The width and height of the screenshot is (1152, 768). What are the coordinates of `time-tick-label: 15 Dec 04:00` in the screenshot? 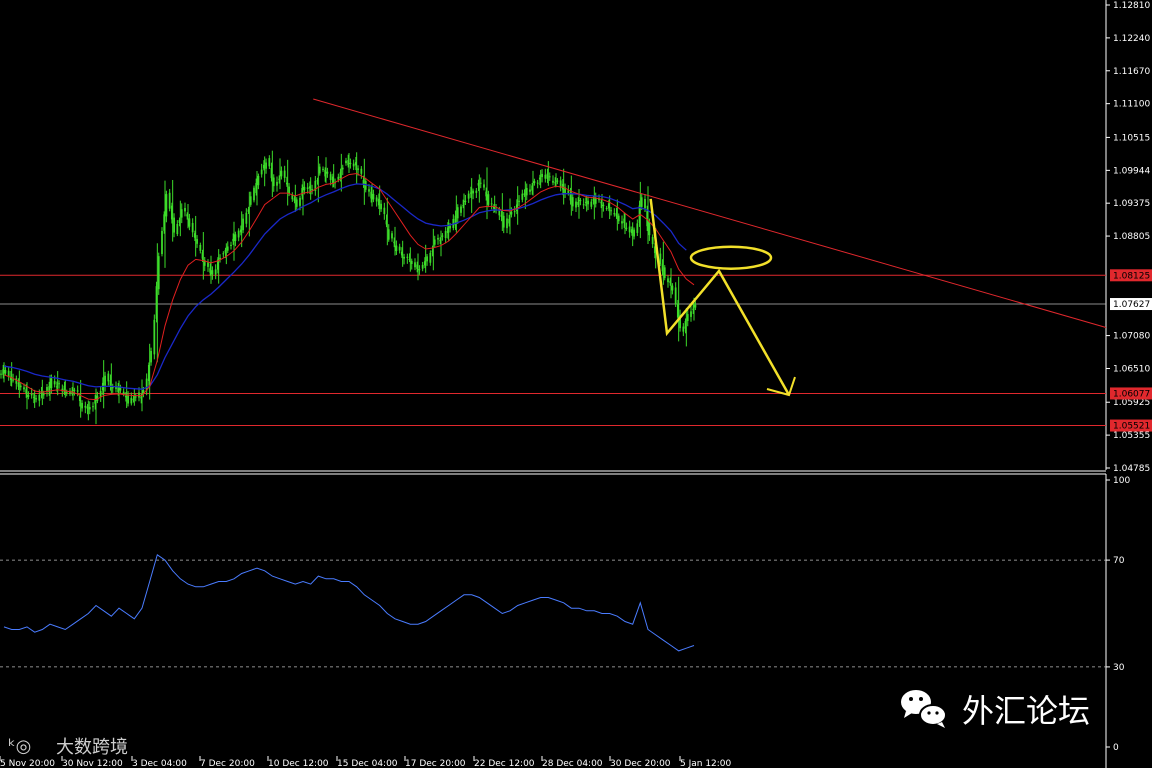 It's located at (367, 763).